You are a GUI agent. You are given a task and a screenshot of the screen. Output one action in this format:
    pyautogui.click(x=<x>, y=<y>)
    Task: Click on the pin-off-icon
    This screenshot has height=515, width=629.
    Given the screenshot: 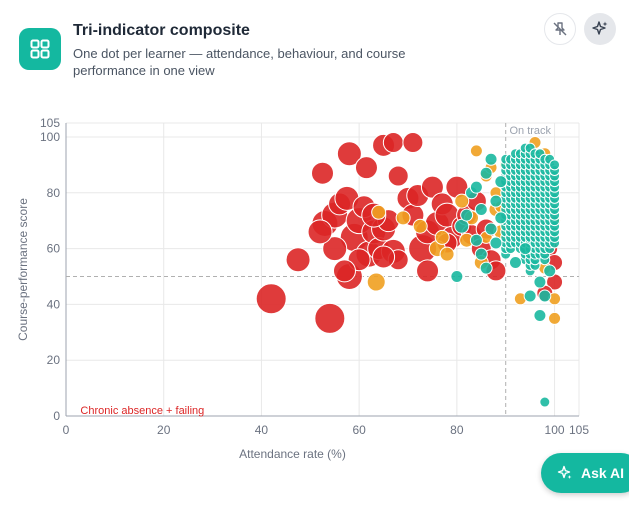 What is the action you would take?
    pyautogui.click(x=560, y=29)
    